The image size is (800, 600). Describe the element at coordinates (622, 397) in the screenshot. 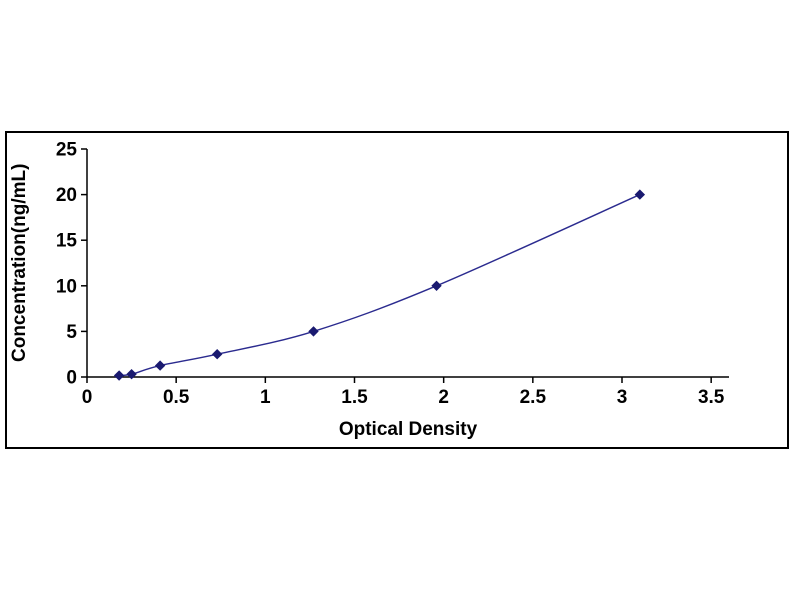

I see `x-tick-label: 3` at that location.